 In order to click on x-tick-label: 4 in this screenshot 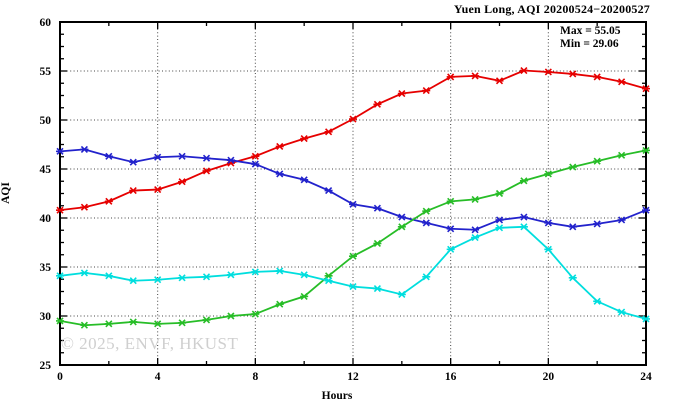, I will do `click(158, 377)`.